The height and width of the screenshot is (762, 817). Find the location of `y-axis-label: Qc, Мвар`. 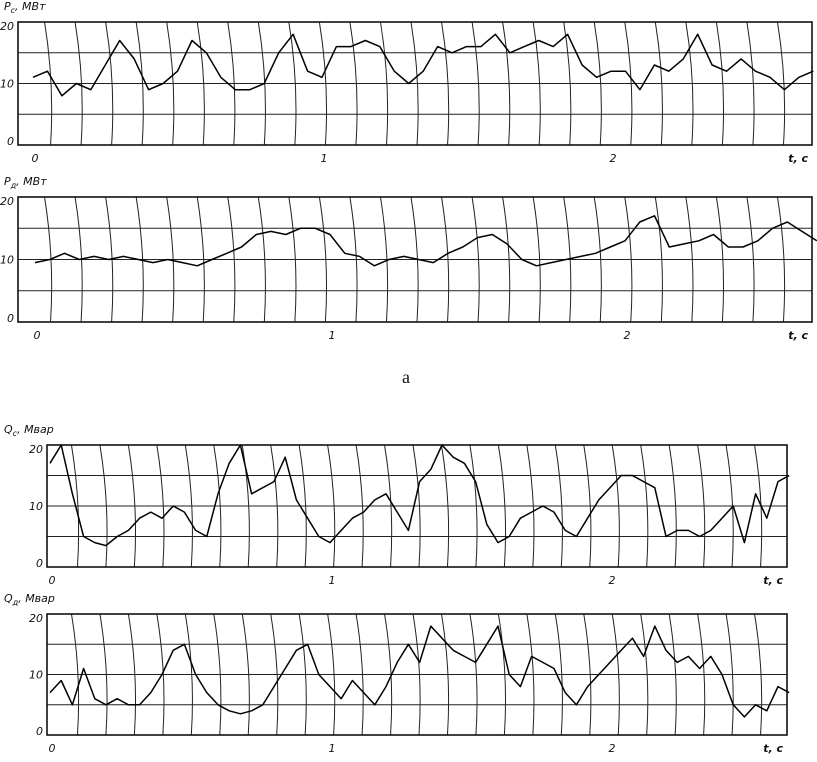

y-axis-label: Qc, Мвар is located at coordinates (29, 430).